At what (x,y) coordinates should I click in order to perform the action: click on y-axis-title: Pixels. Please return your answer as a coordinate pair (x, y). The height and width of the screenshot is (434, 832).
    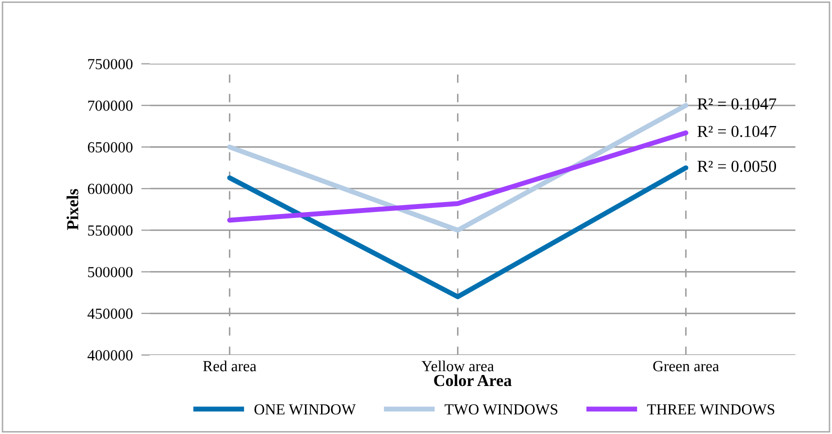
    Looking at the image, I should click on (72, 209).